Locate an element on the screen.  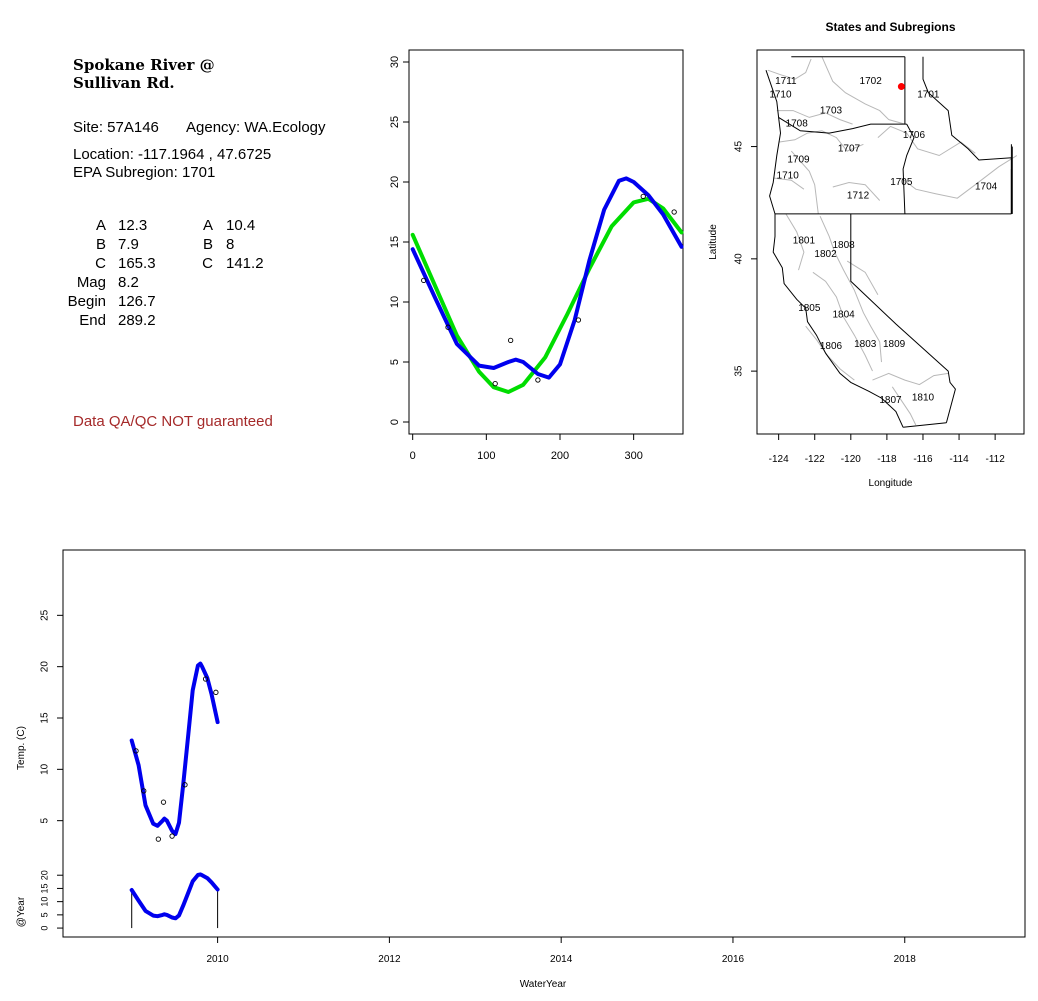
temp-y-tick-label: 10 is located at coordinates (45, 769).